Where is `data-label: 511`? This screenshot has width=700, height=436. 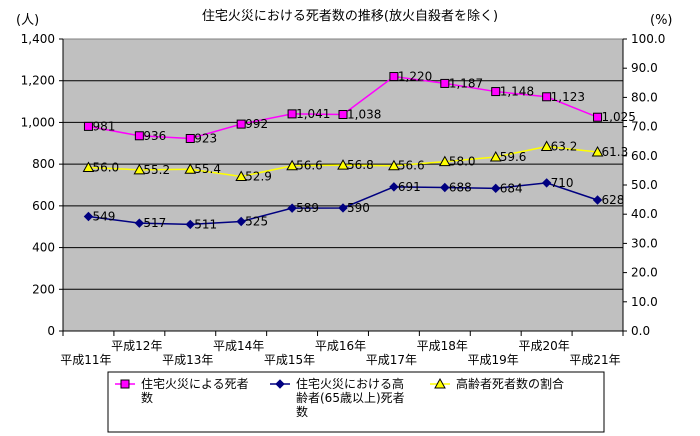
data-label: 511 is located at coordinates (205, 224).